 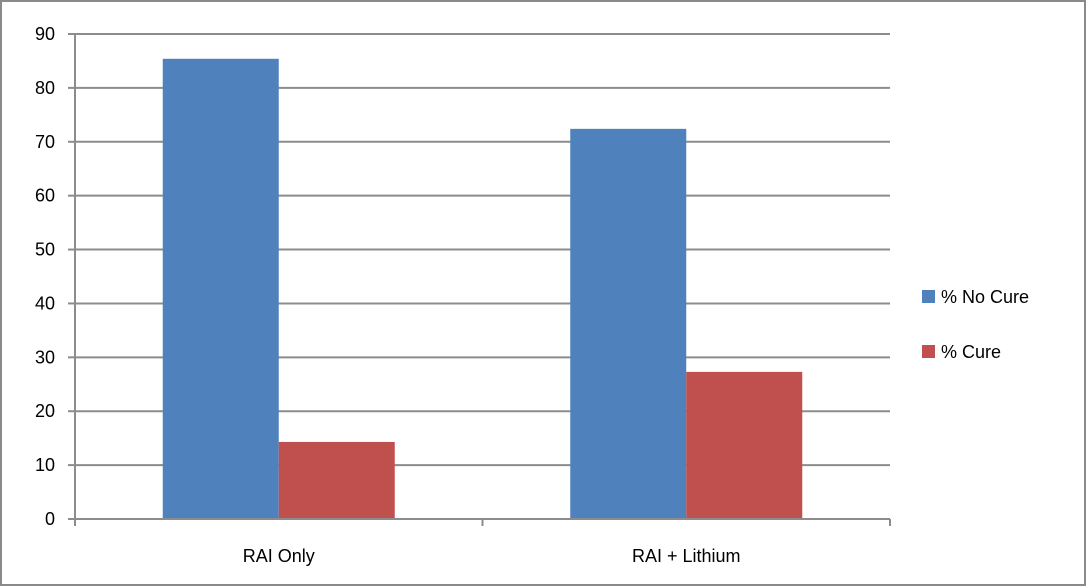 I want to click on x-tick-label: RAI + Lithium, so click(x=686, y=556).